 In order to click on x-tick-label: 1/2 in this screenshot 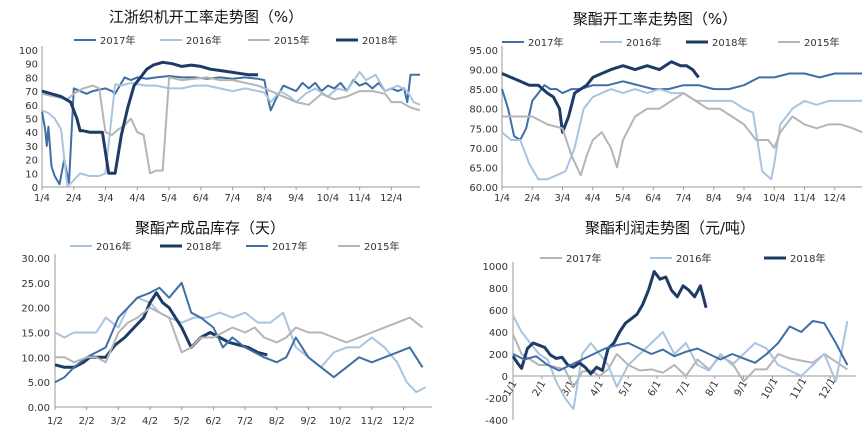, I will do `click(55, 421)`.